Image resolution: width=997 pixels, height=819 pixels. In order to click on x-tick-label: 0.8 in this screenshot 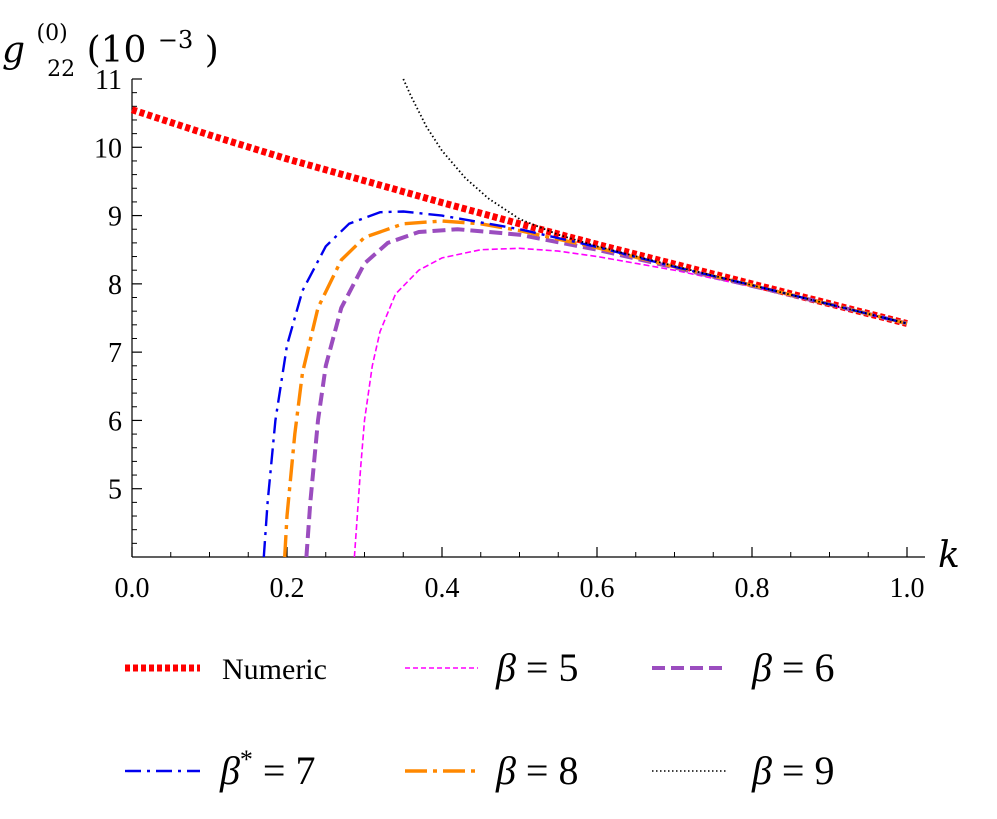, I will do `click(752, 588)`.